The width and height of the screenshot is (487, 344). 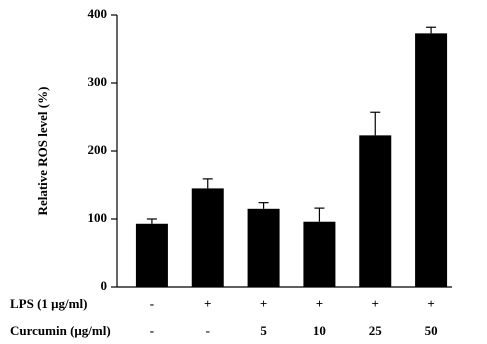 I want to click on treatment-label: Curcumin (μg/ml), so click(x=60, y=330).